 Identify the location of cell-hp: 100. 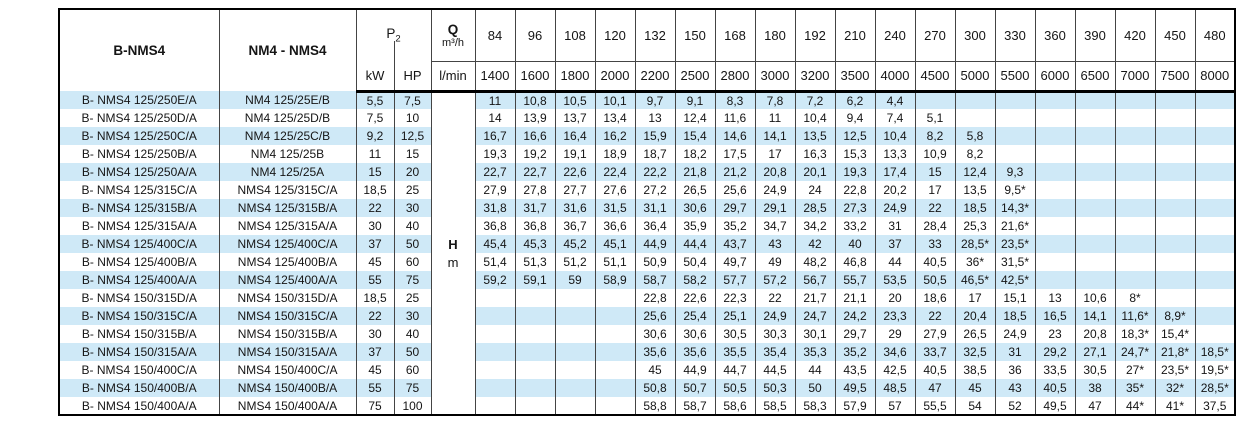
(412, 406).